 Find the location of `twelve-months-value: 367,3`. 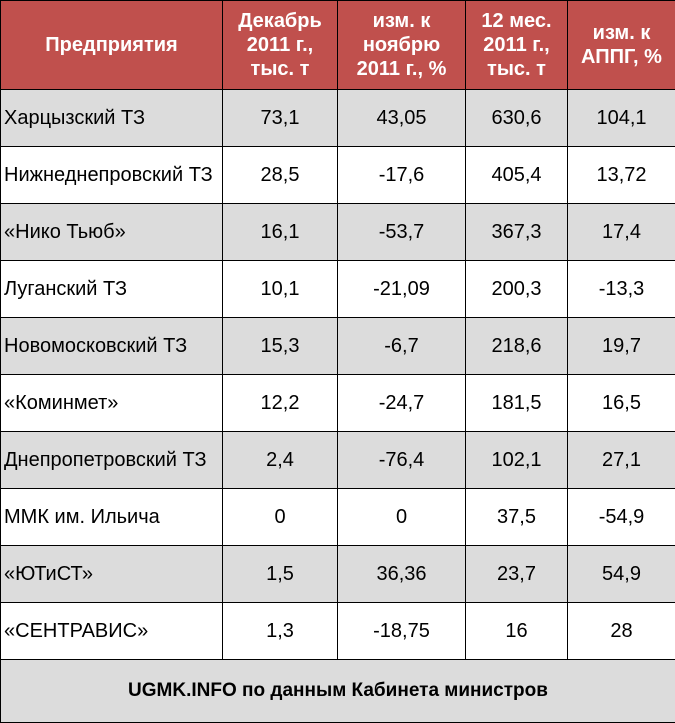

twelve-months-value: 367,3 is located at coordinates (517, 232).